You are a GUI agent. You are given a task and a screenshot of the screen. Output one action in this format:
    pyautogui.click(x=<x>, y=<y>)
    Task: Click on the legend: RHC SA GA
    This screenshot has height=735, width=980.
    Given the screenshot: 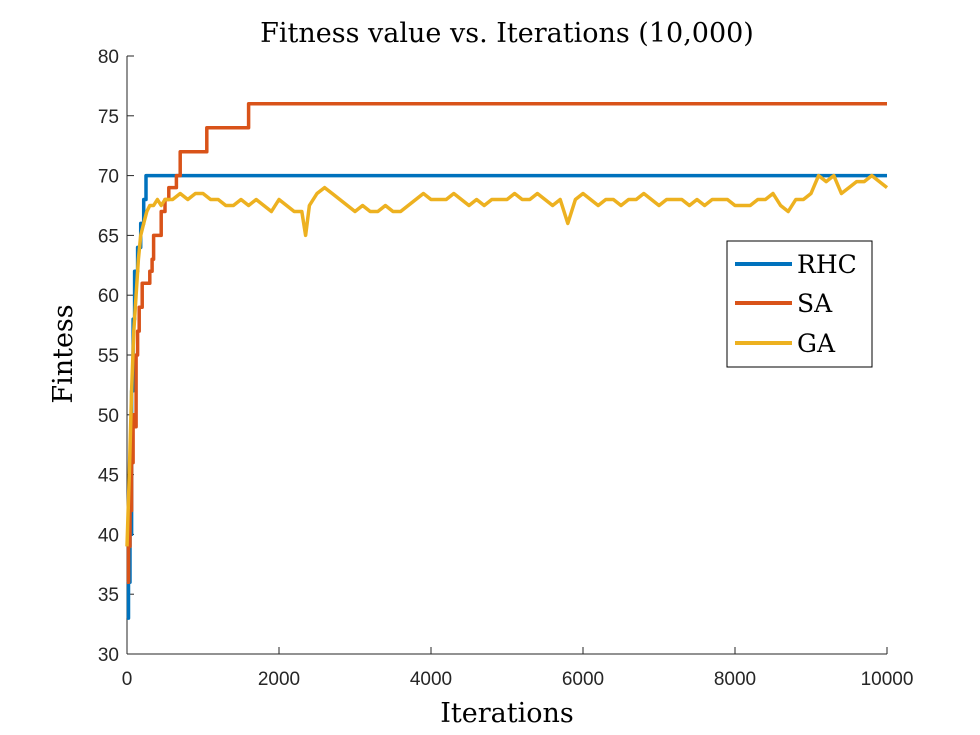 What is the action you would take?
    pyautogui.click(x=799, y=304)
    